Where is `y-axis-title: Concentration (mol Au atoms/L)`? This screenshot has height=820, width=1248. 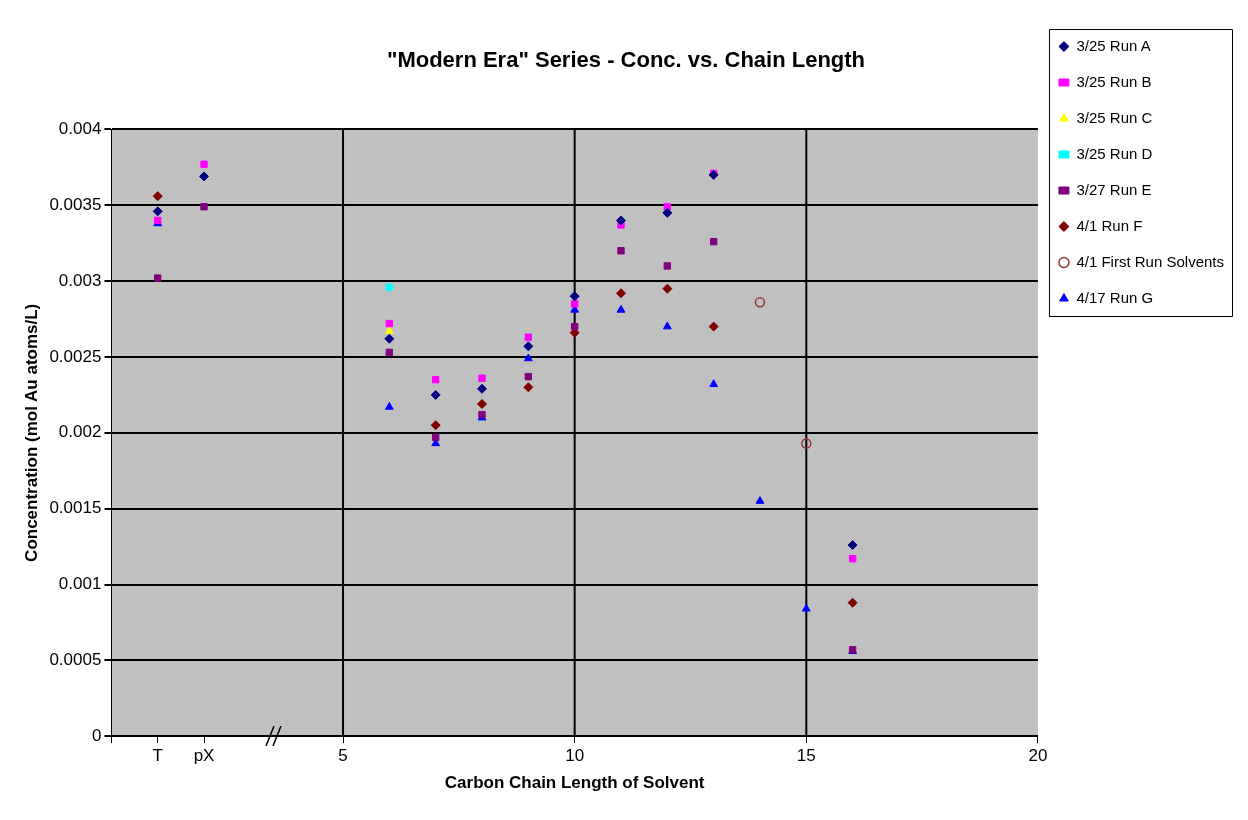
y-axis-title: Concentration (mol Au atoms/L) is located at coordinates (31, 432).